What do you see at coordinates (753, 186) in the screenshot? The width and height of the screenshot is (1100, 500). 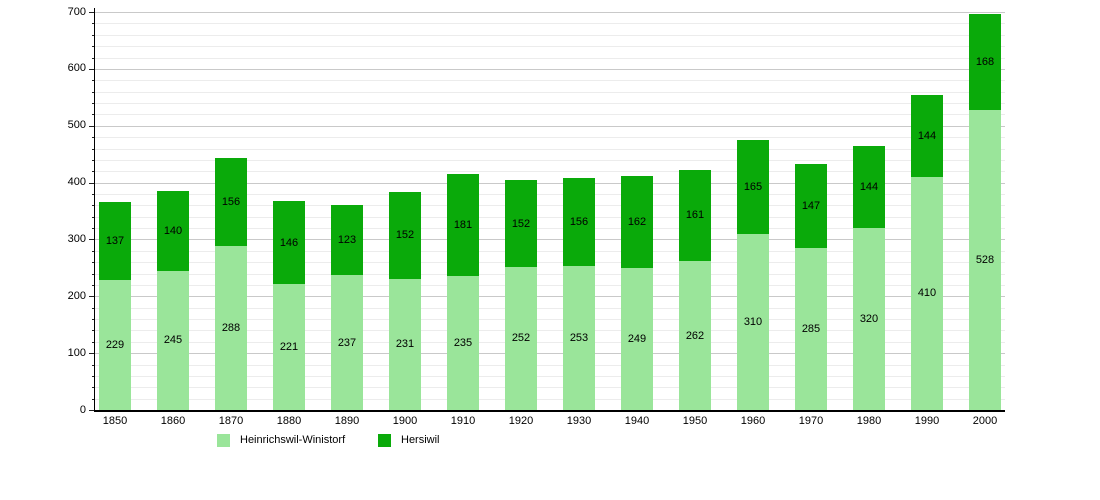 I see `bar-value-label: 165` at bounding box center [753, 186].